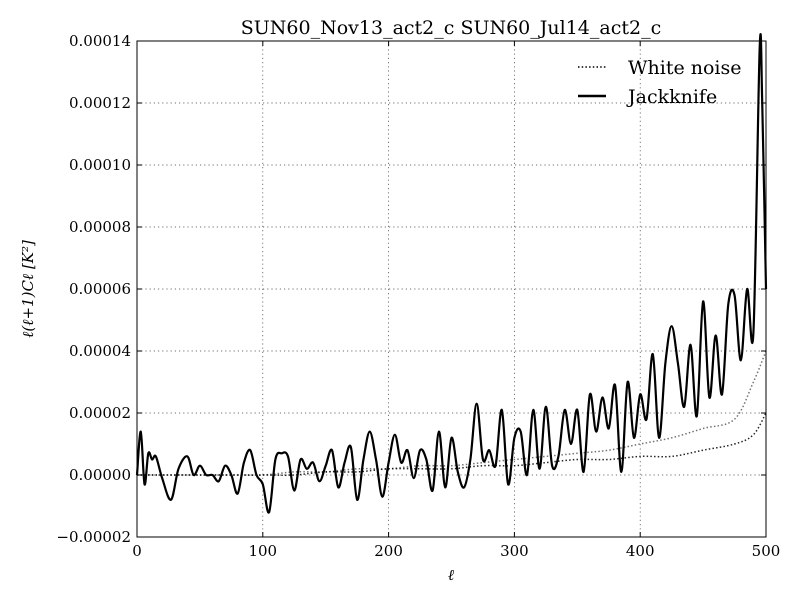 This screenshot has height=600, width=800. What do you see at coordinates (137, 551) in the screenshot?
I see `x-tick-label: 0` at bounding box center [137, 551].